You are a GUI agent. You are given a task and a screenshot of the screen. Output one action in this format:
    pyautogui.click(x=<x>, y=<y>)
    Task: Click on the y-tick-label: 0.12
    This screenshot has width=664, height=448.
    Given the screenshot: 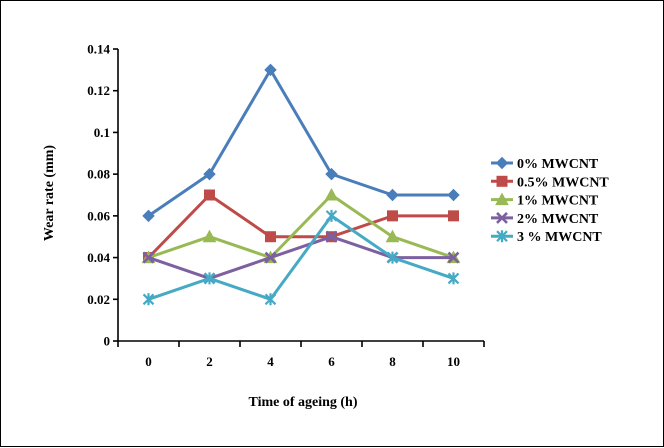 What is the action you would take?
    pyautogui.click(x=98, y=90)
    